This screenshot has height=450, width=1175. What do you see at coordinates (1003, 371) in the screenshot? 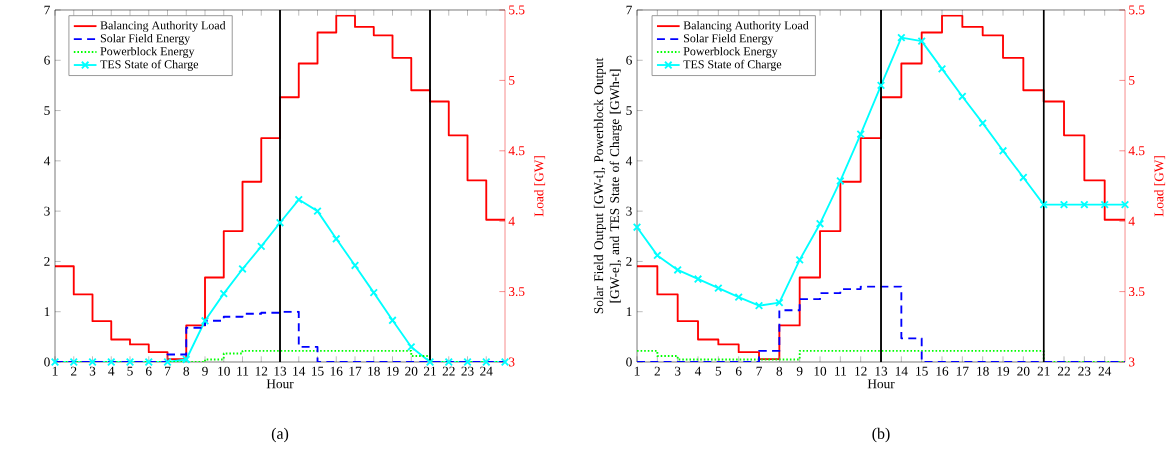
I see `x-tick-label: 19` at bounding box center [1003, 371].